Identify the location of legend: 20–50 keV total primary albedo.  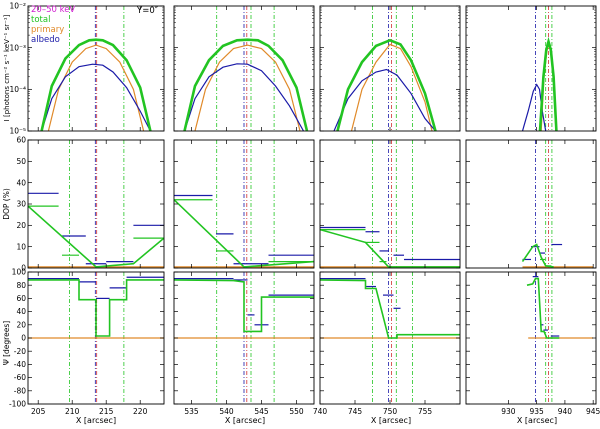
(53, 25).